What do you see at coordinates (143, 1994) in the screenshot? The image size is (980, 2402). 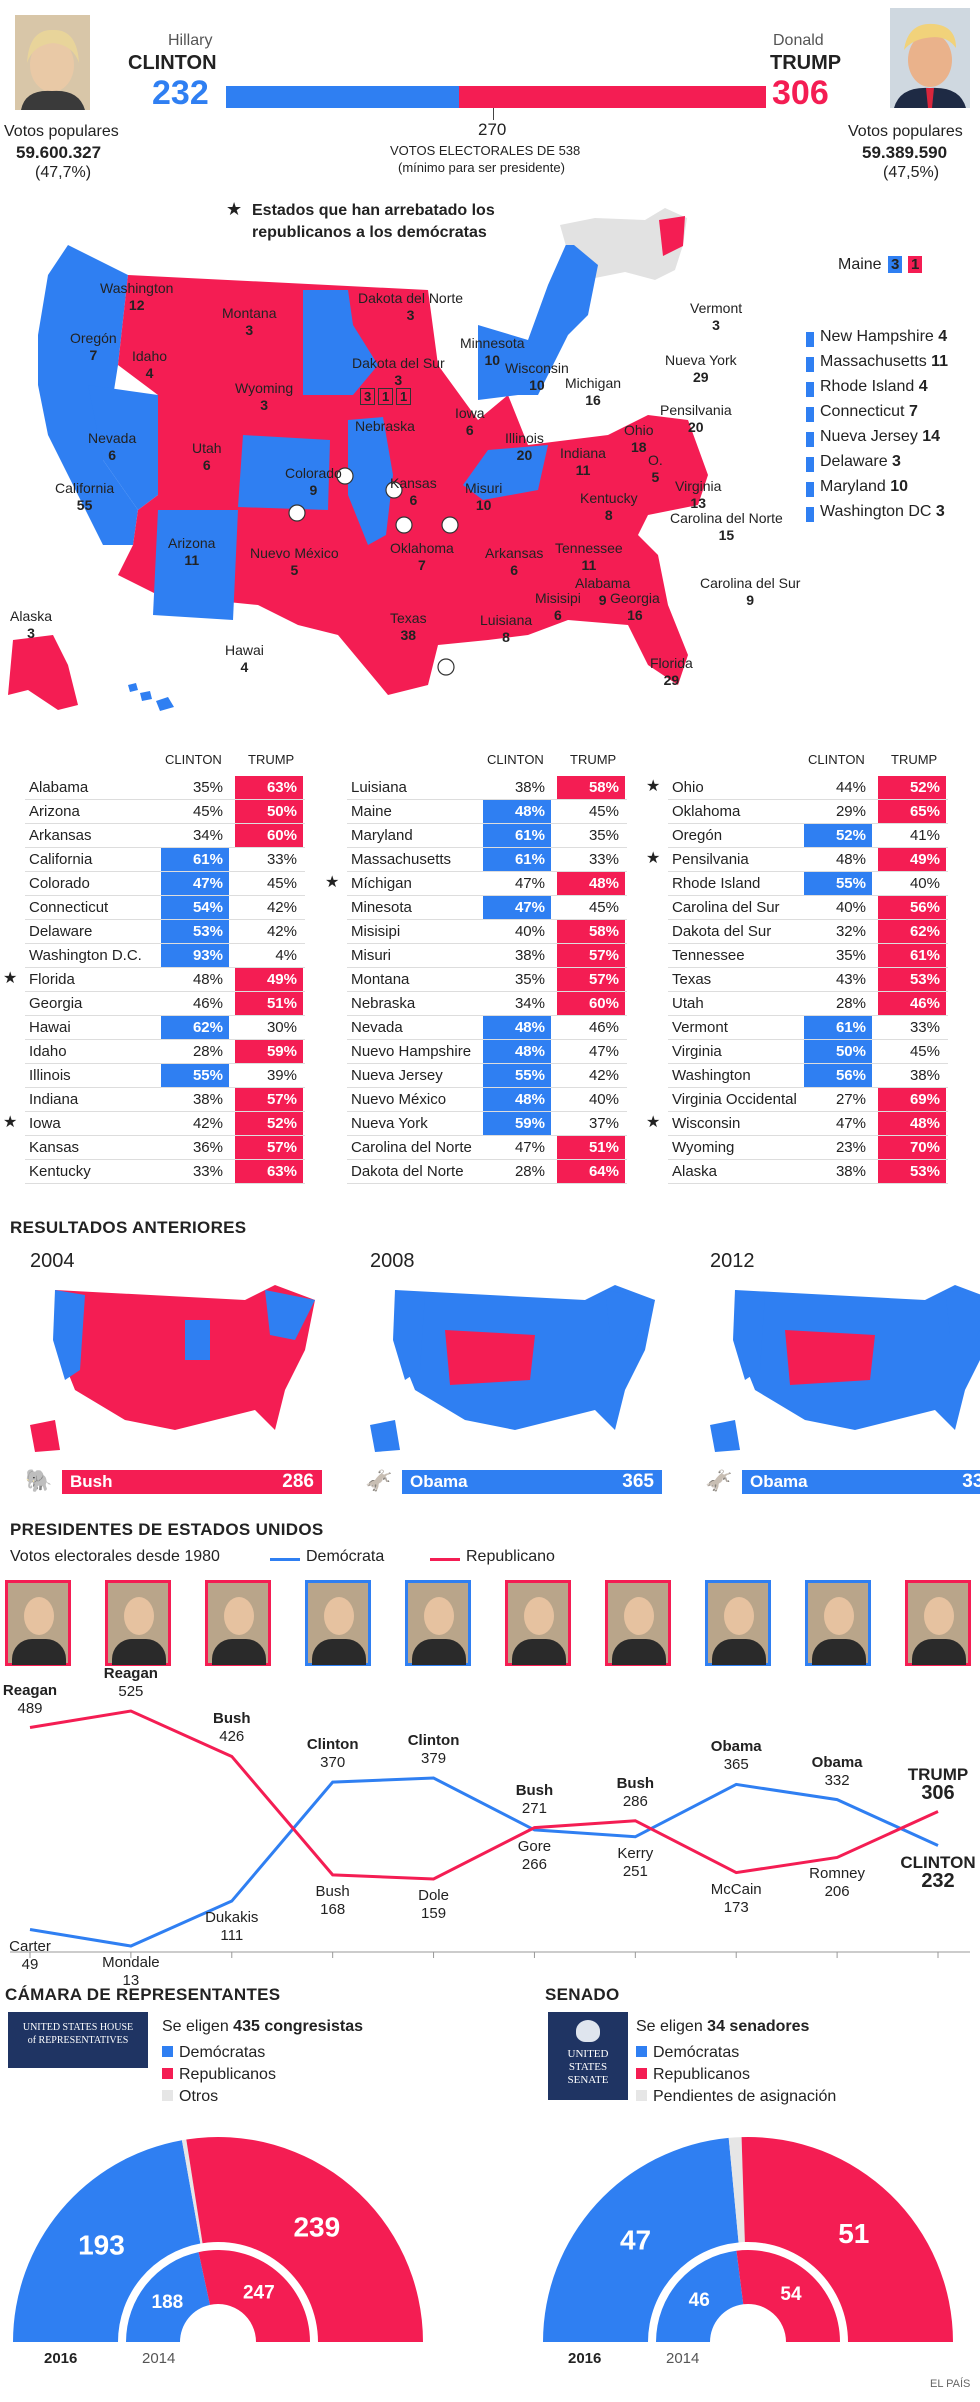 I see `house-title: CÁMARA DE REPRESENTANTES` at bounding box center [143, 1994].